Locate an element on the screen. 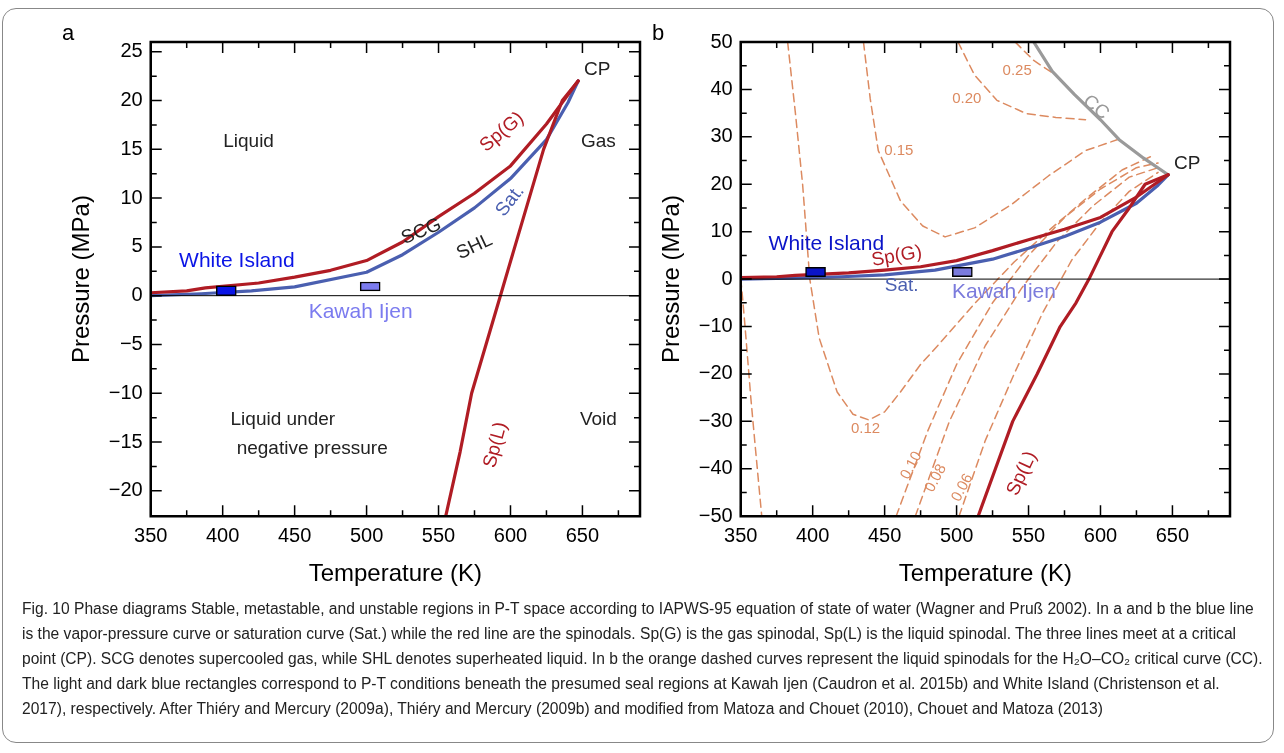 The width and height of the screenshot is (1284, 753). chart-title: b is located at coordinates (658, 33).